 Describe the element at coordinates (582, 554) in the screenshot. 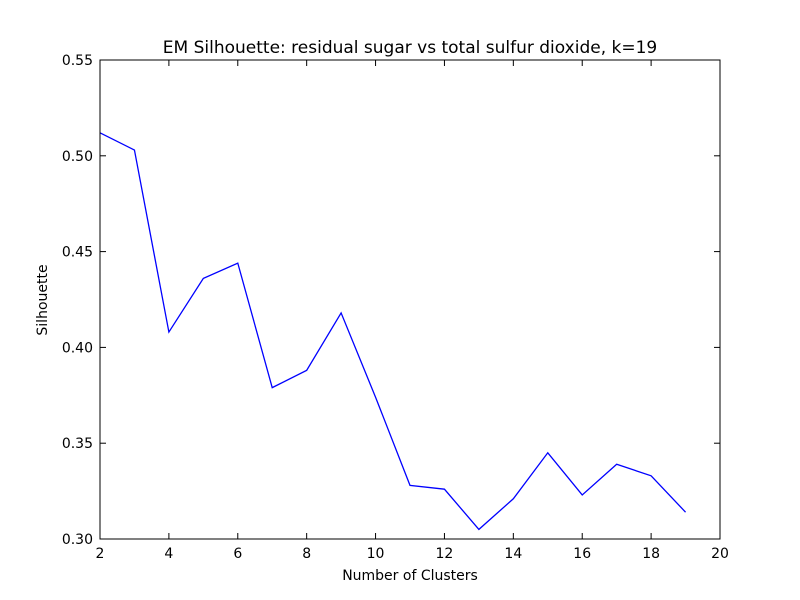

I see `x-tick-label: 16` at that location.